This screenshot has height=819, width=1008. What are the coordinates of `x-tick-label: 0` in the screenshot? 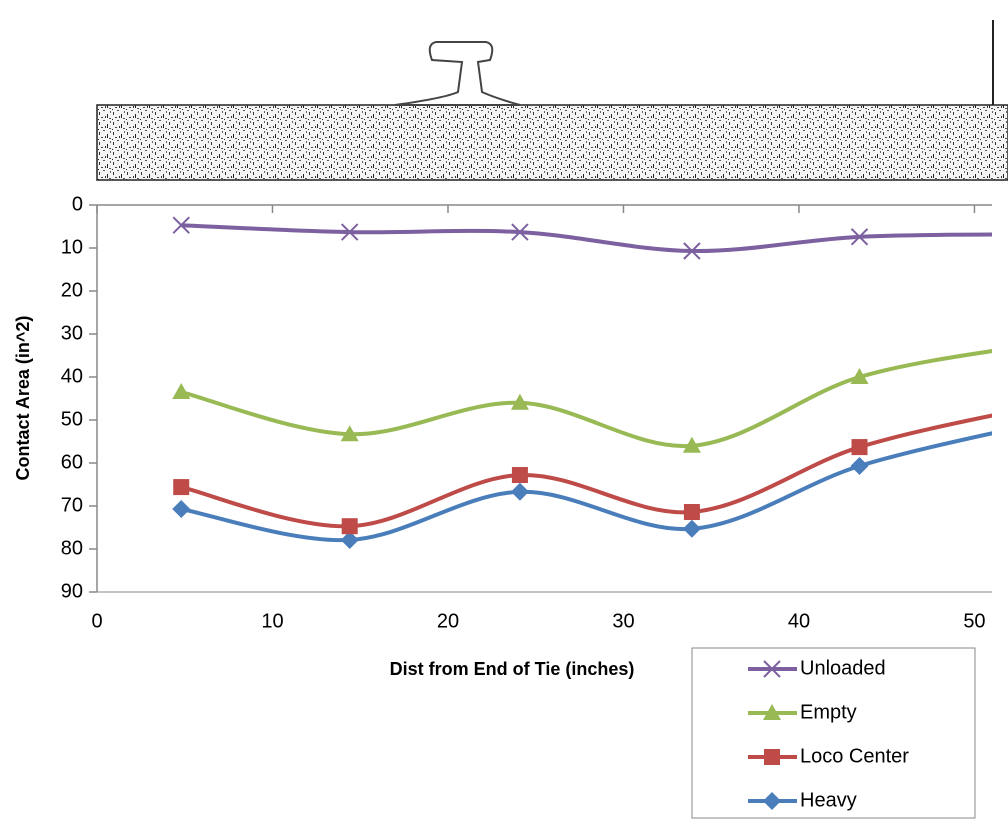 It's located at (96, 621).